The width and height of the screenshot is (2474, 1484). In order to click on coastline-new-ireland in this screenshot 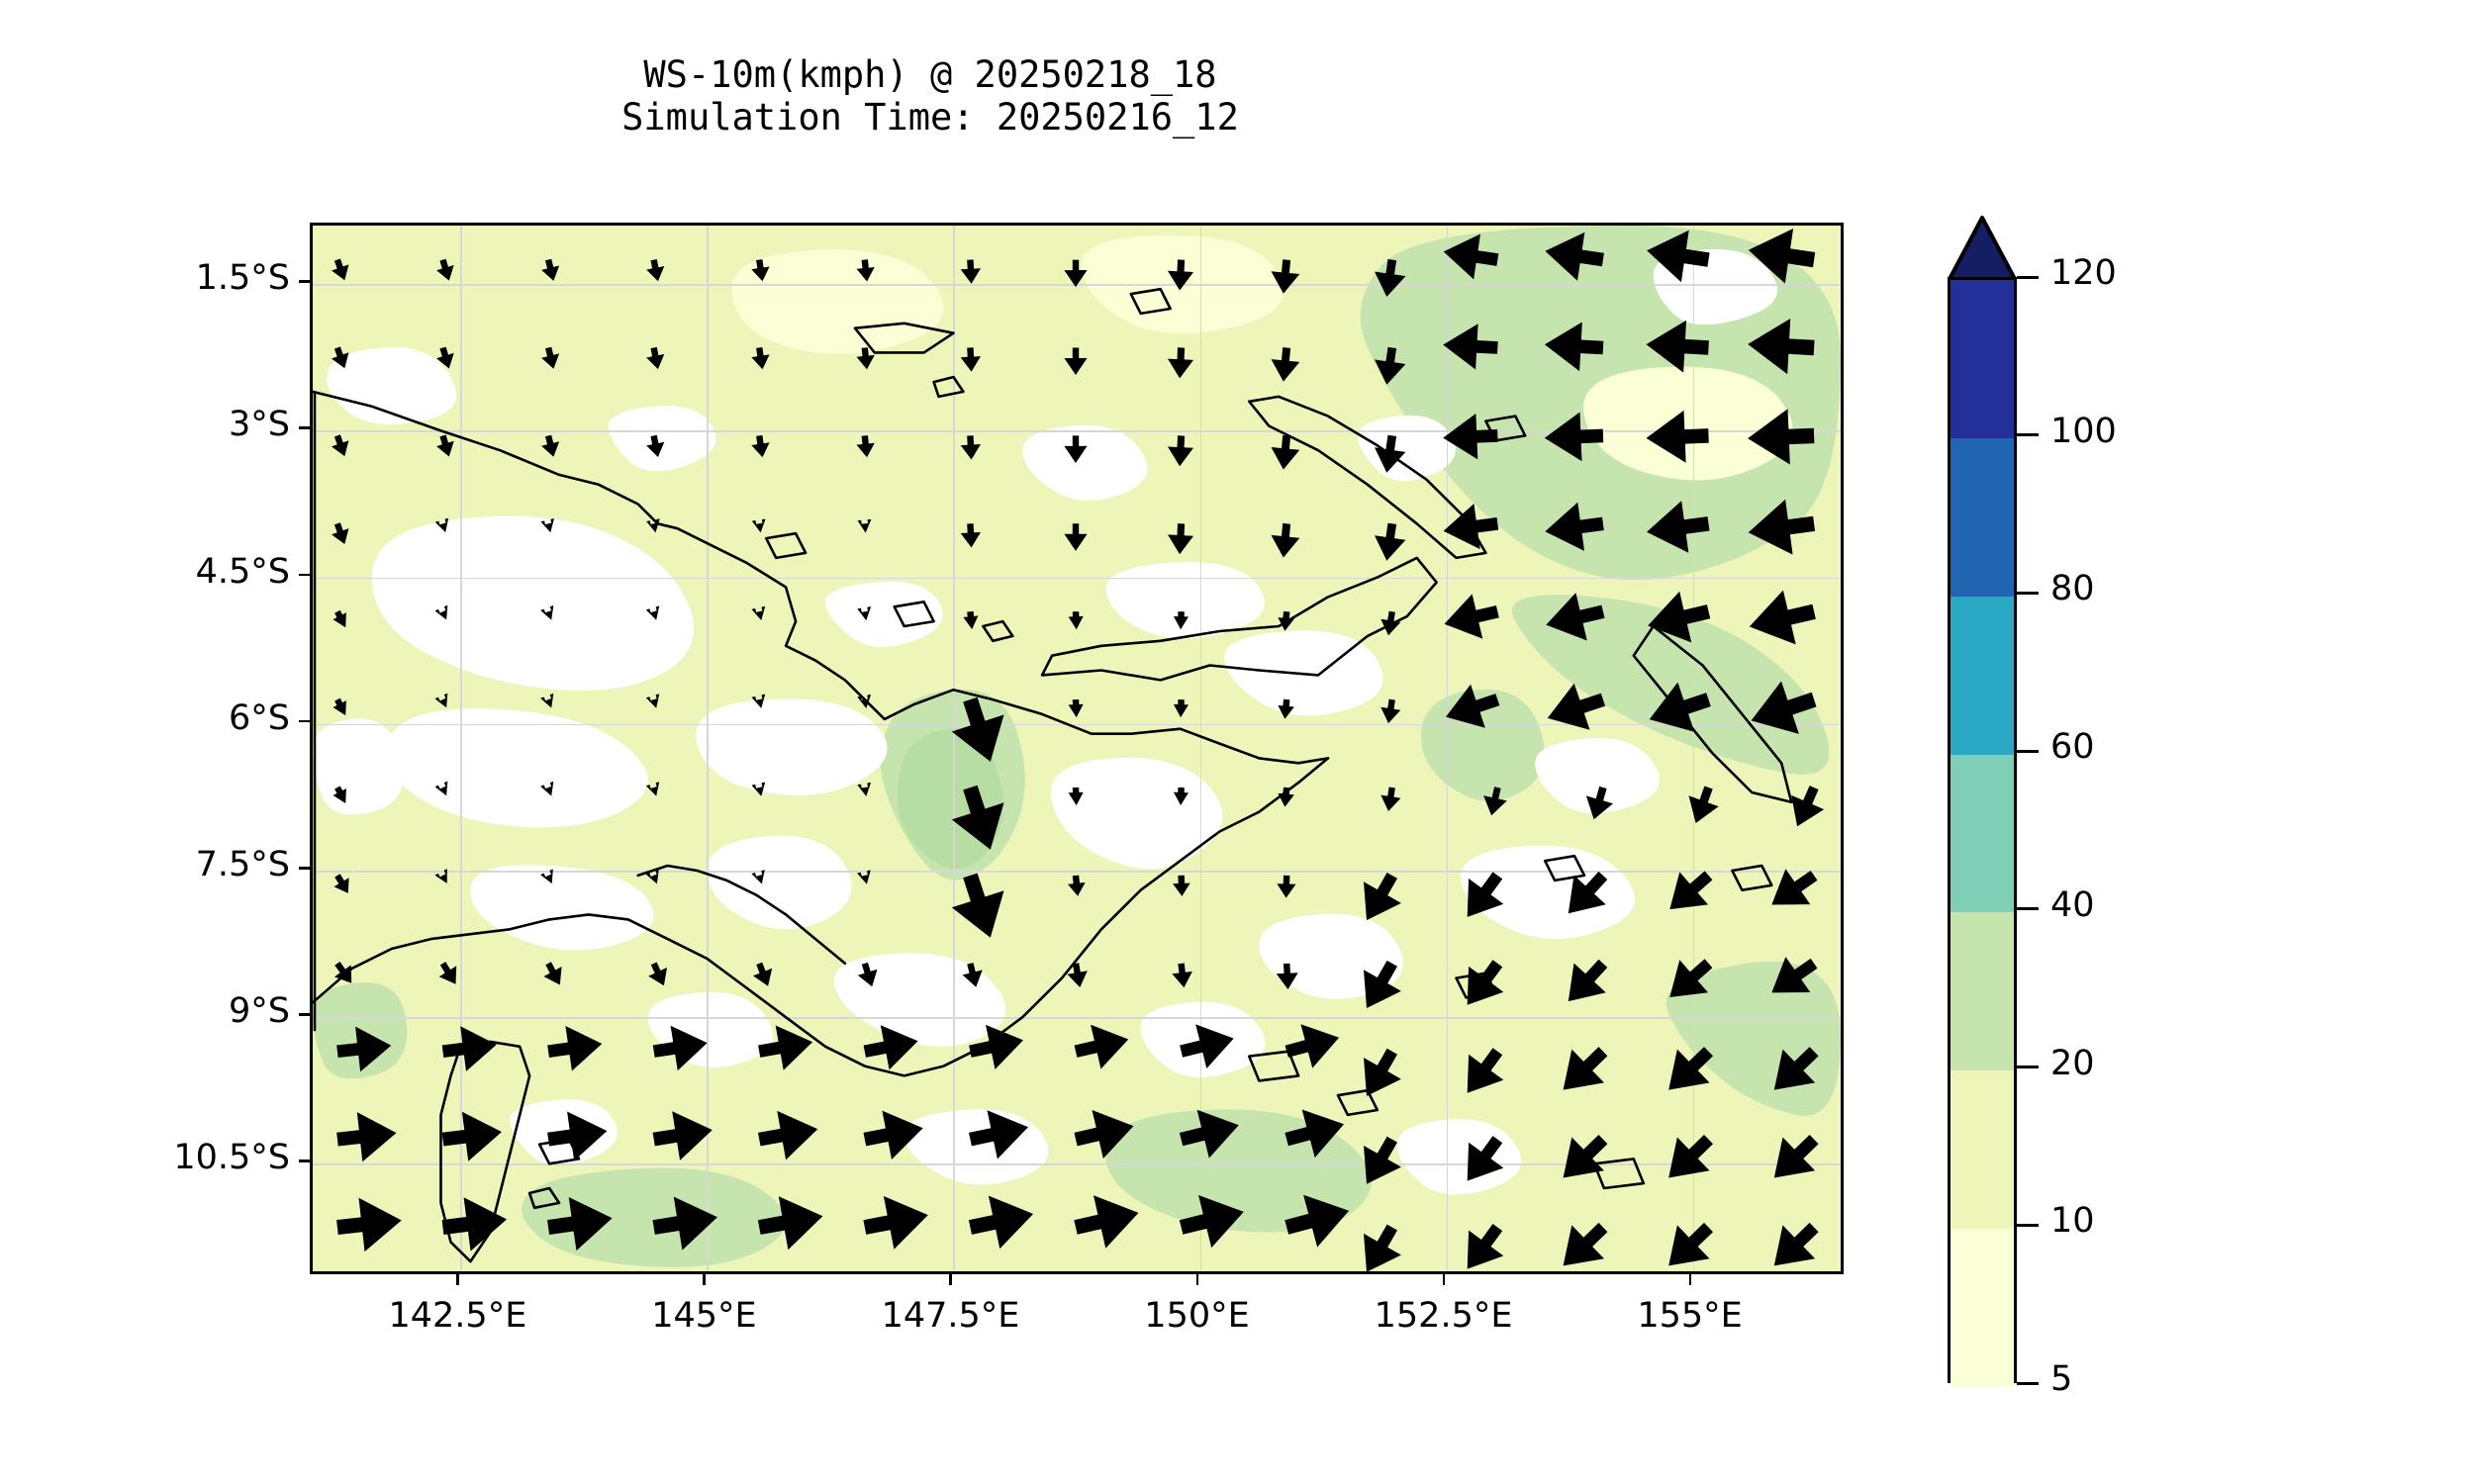, I will do `click(1368, 477)`.